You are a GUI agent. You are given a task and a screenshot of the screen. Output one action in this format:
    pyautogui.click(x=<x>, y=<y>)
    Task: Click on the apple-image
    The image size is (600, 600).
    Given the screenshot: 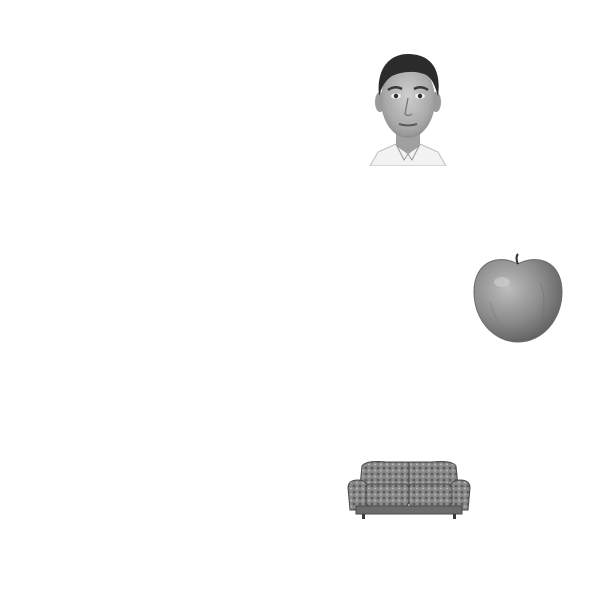 What is the action you would take?
    pyautogui.click(x=518, y=298)
    